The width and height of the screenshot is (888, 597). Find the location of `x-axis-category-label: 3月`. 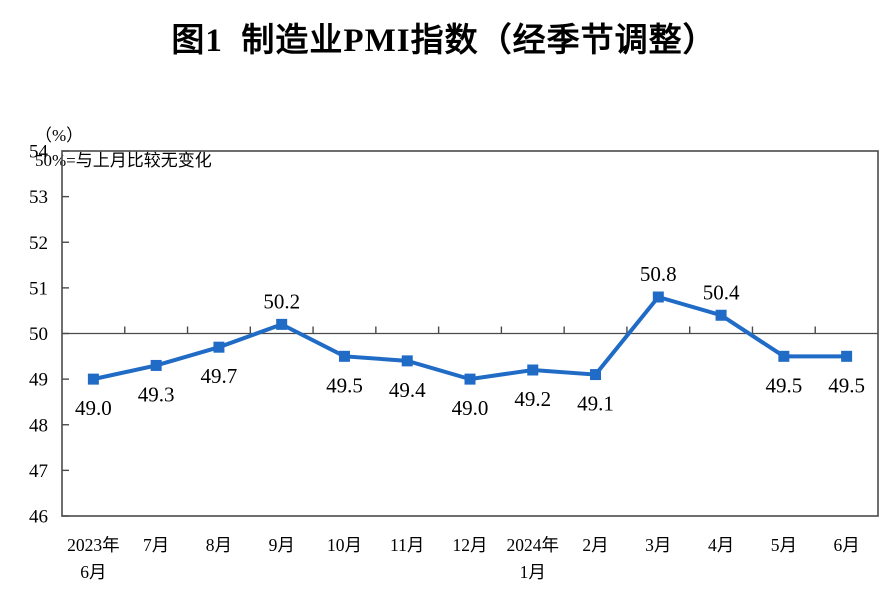

x-axis-category-label: 3月 is located at coordinates (658, 545).